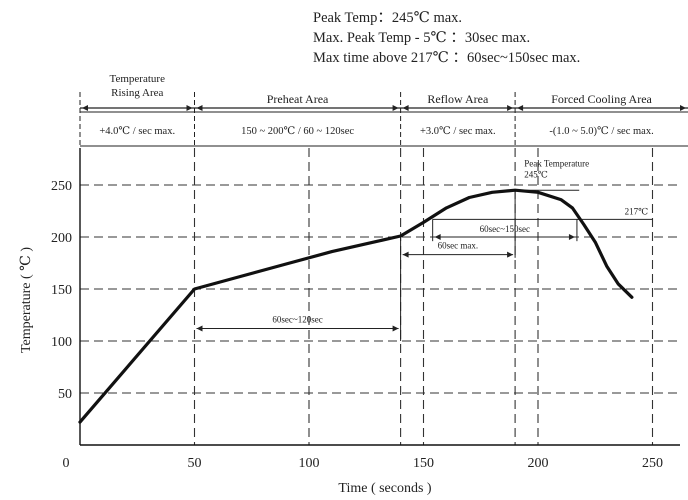 The width and height of the screenshot is (688, 500). Describe the element at coordinates (199, 328) in the screenshot. I see `preheat-duration-arrow-left` at that location.